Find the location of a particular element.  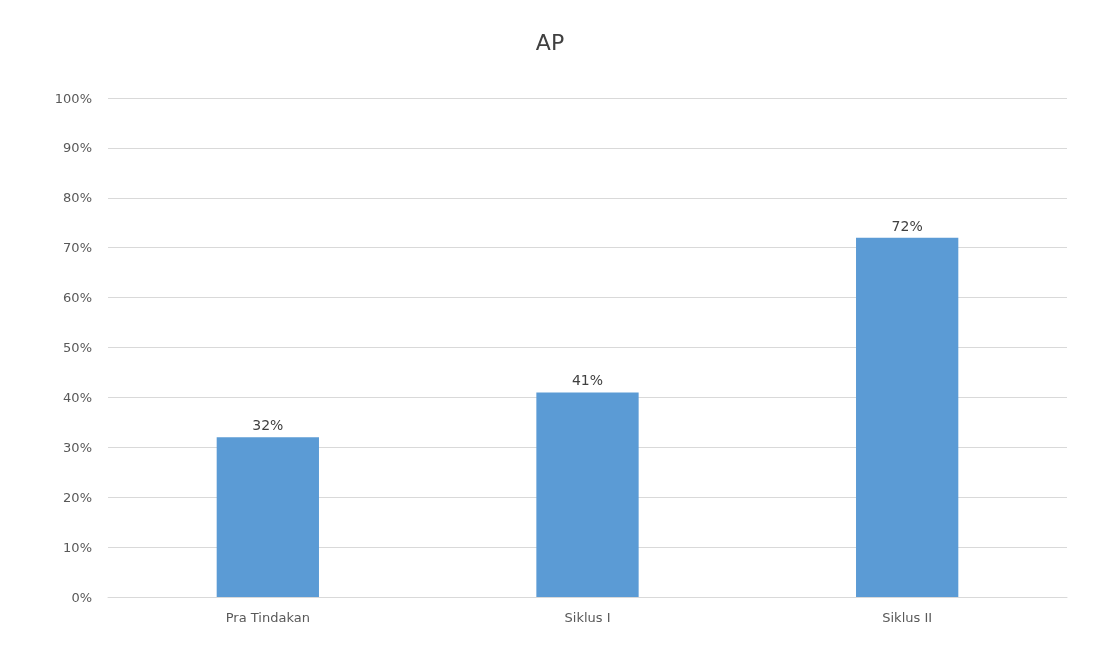

chart-title: AP is located at coordinates (550, 42).